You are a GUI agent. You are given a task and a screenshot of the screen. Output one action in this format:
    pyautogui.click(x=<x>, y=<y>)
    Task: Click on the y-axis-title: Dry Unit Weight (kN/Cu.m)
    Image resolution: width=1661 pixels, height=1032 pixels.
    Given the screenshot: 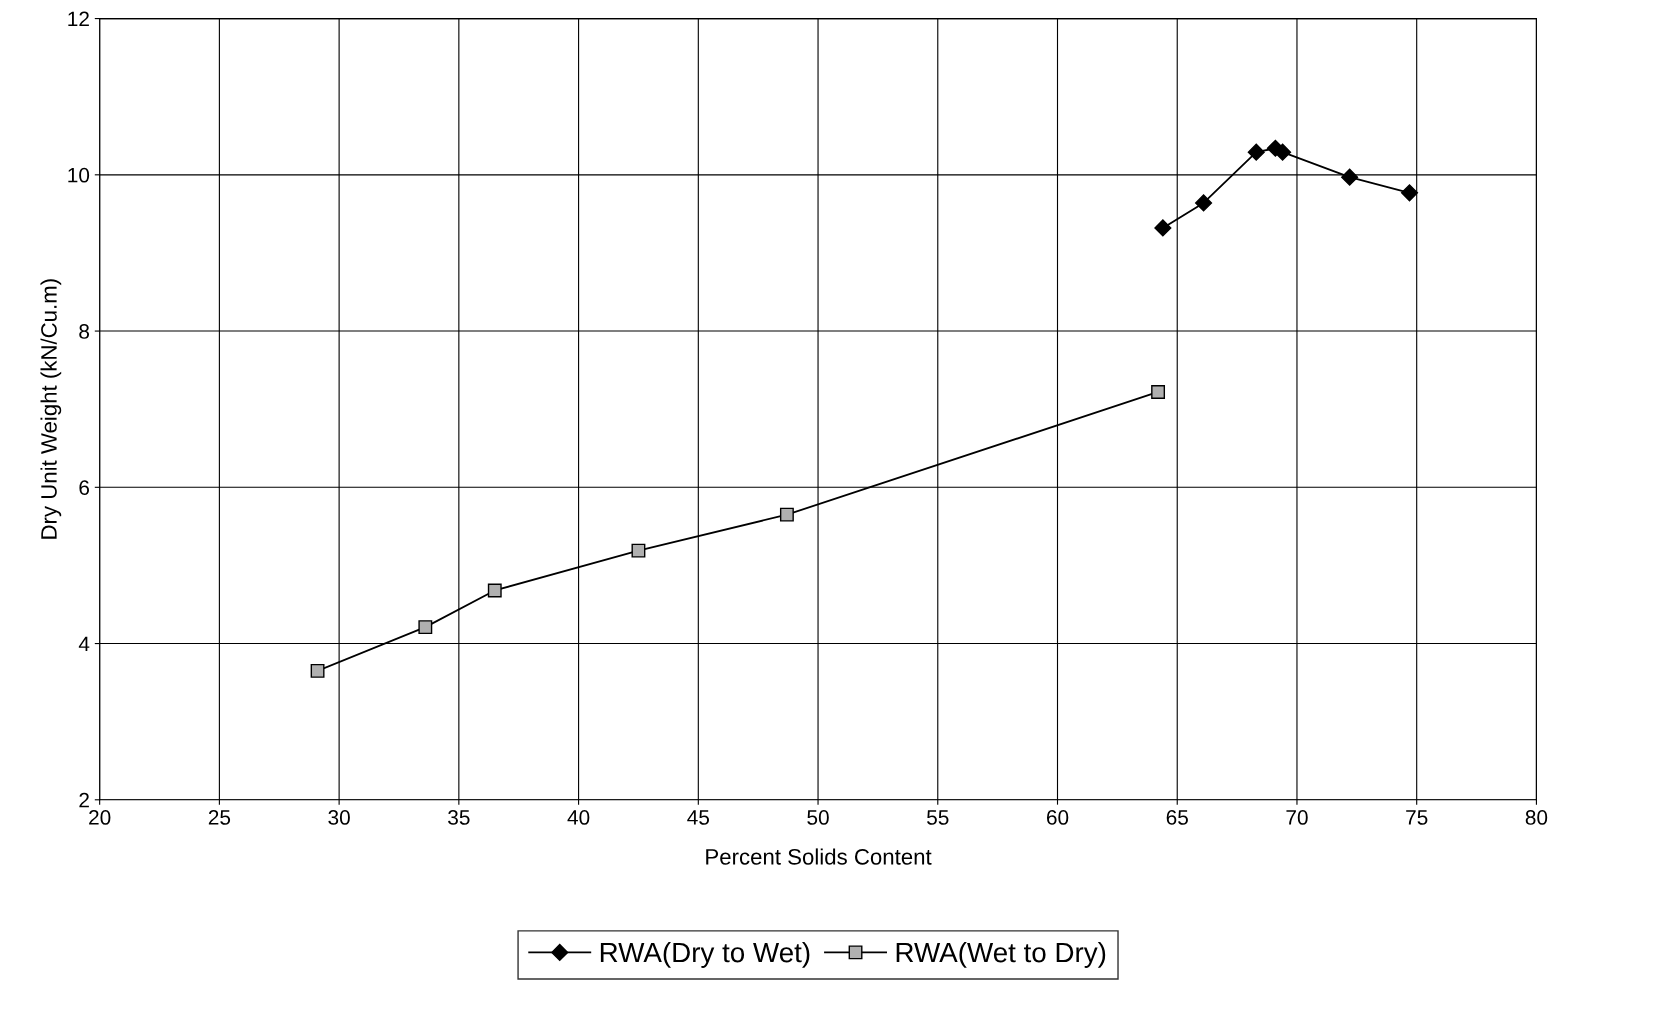 What is the action you would take?
    pyautogui.click(x=51, y=409)
    